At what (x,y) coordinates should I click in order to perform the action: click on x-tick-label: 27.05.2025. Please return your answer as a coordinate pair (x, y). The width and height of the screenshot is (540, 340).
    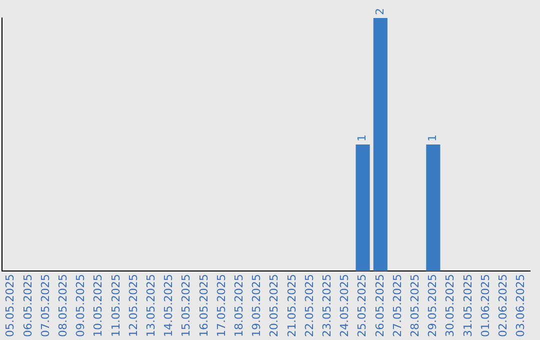
    Looking at the image, I should click on (397, 306).